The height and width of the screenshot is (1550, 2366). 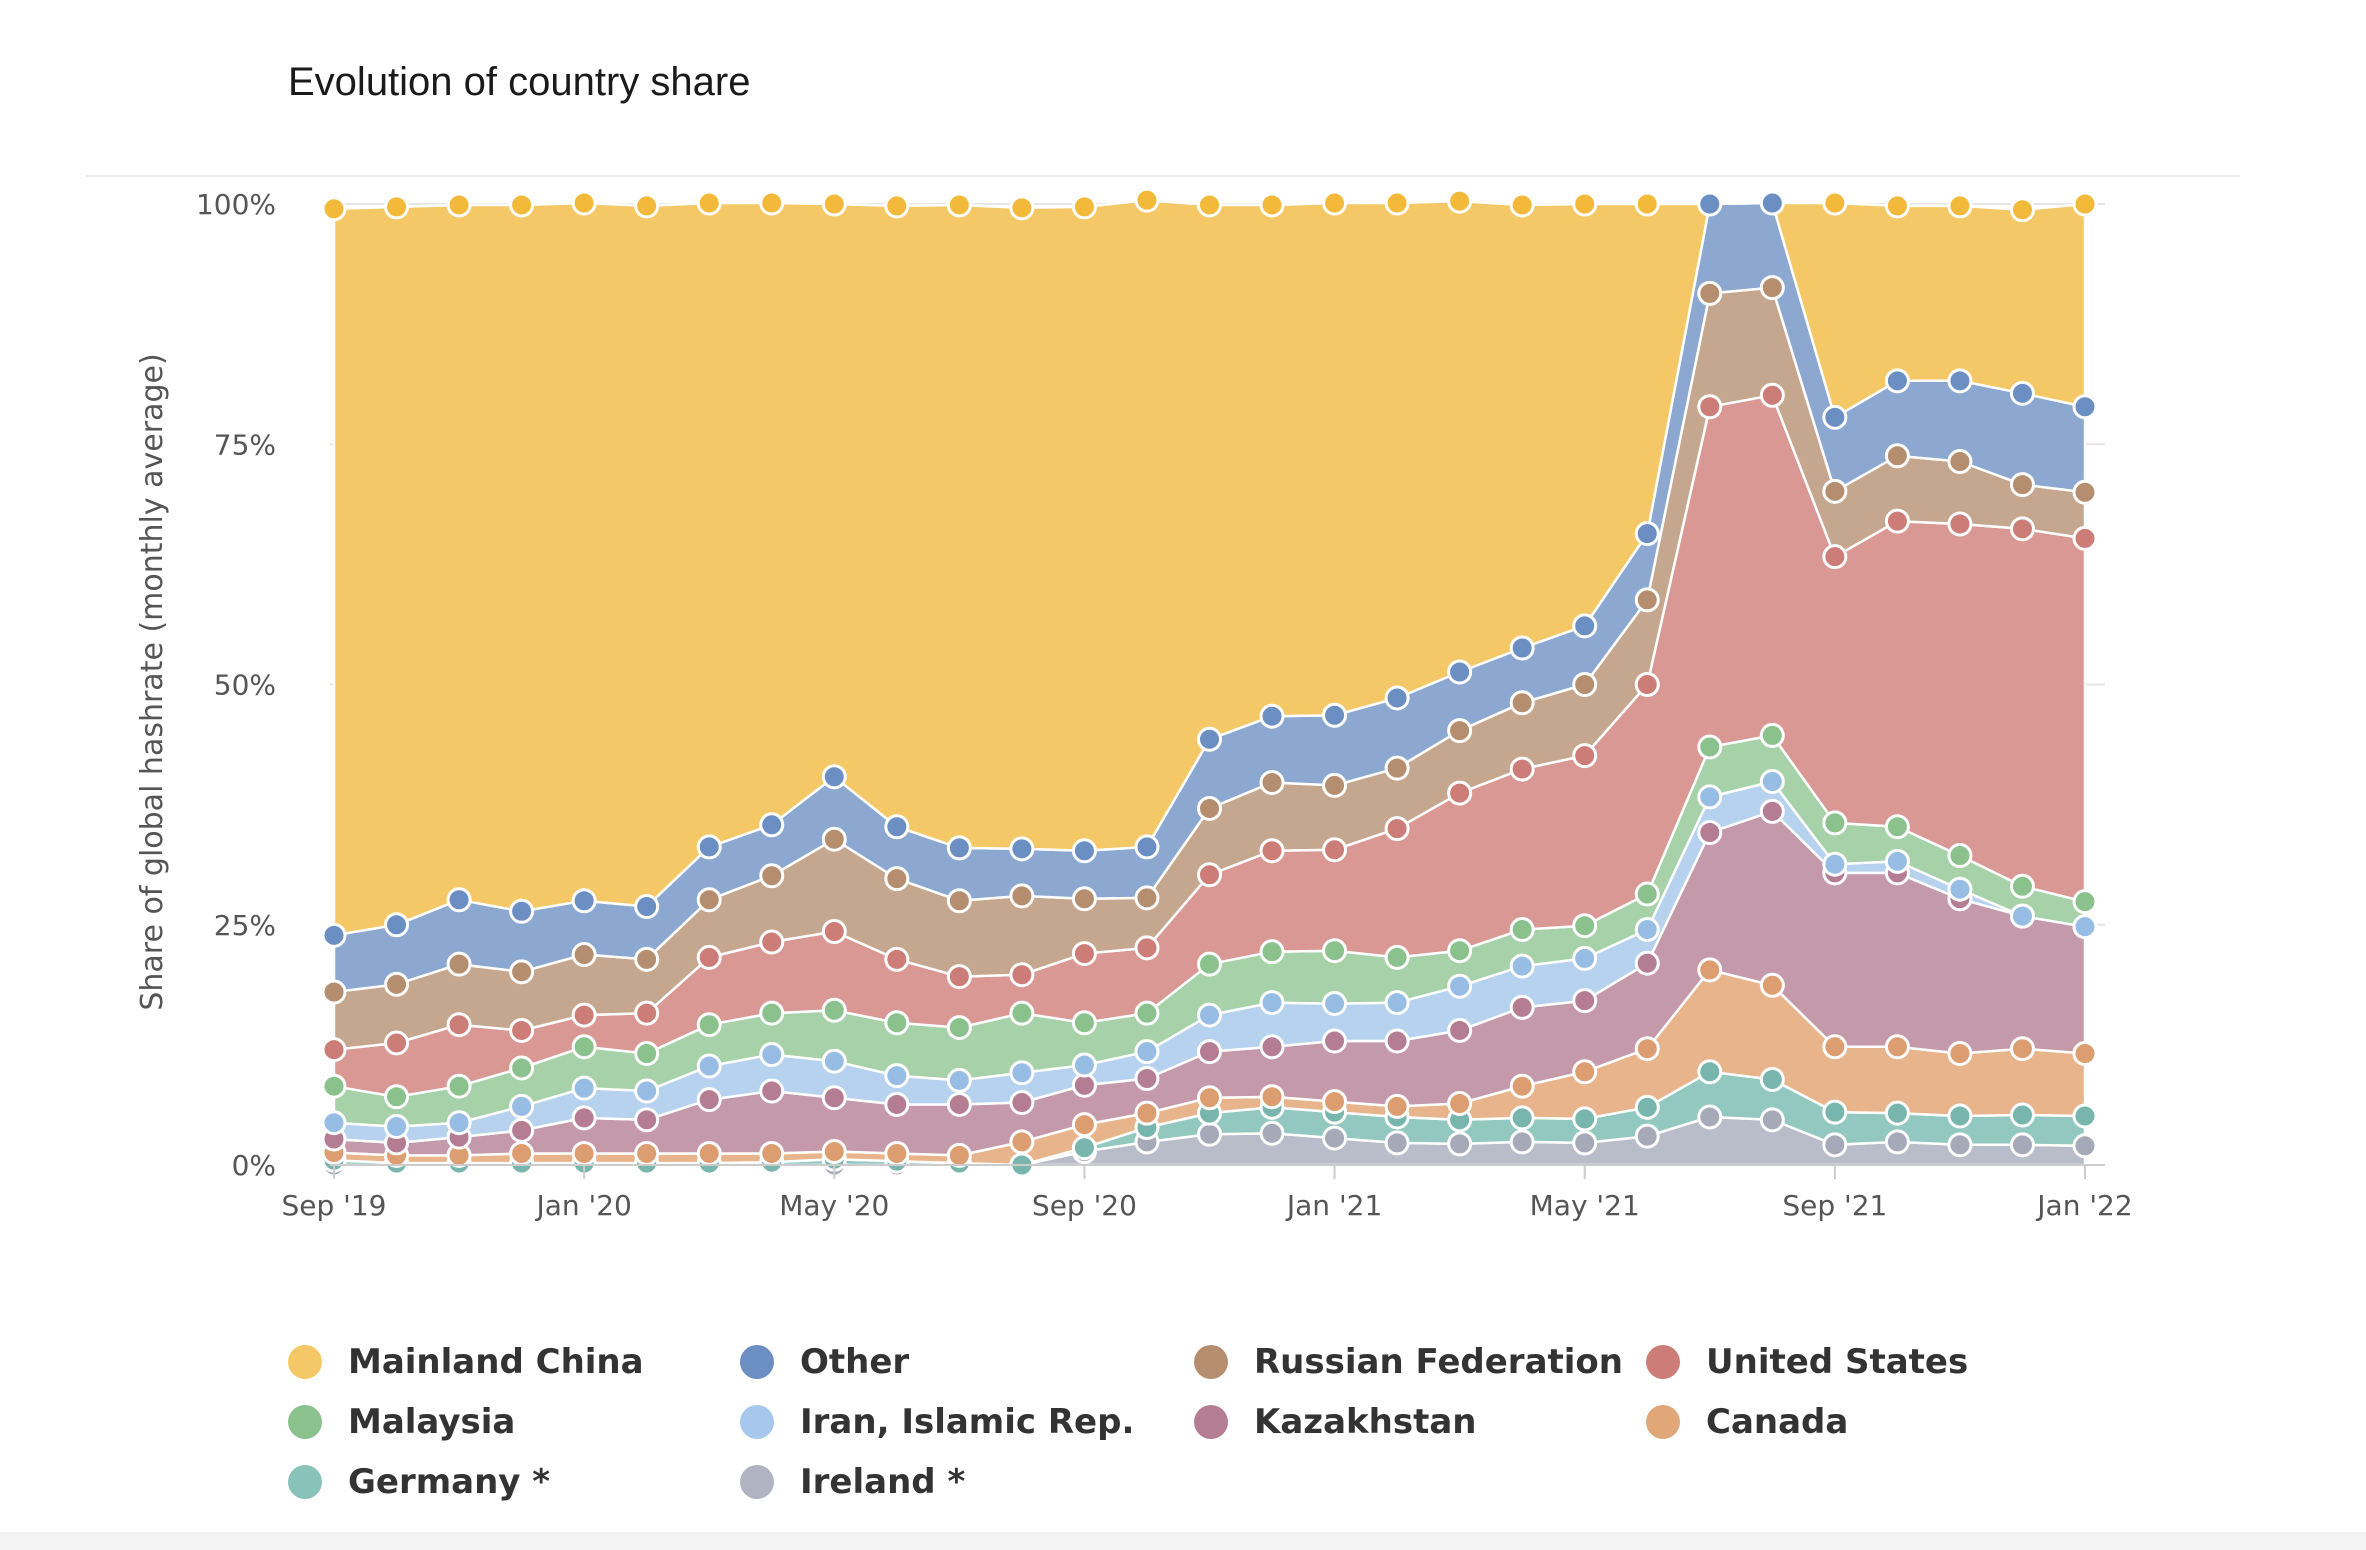 I want to click on legend-item-ireland: Ireland *, so click(x=852, y=1482).